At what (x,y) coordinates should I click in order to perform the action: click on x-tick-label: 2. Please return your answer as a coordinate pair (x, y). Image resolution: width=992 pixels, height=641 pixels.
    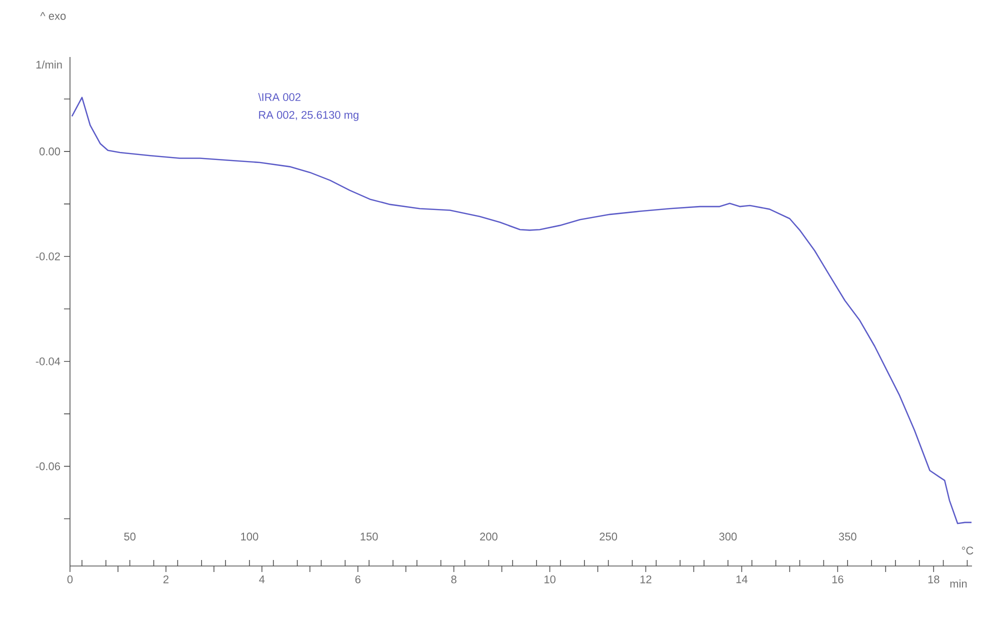
    Looking at the image, I should click on (165, 580).